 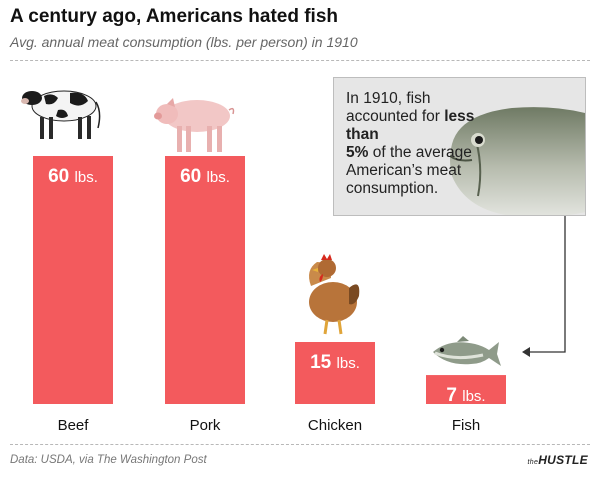 What do you see at coordinates (517, 161) in the screenshot?
I see `fish-large-icon` at bounding box center [517, 161].